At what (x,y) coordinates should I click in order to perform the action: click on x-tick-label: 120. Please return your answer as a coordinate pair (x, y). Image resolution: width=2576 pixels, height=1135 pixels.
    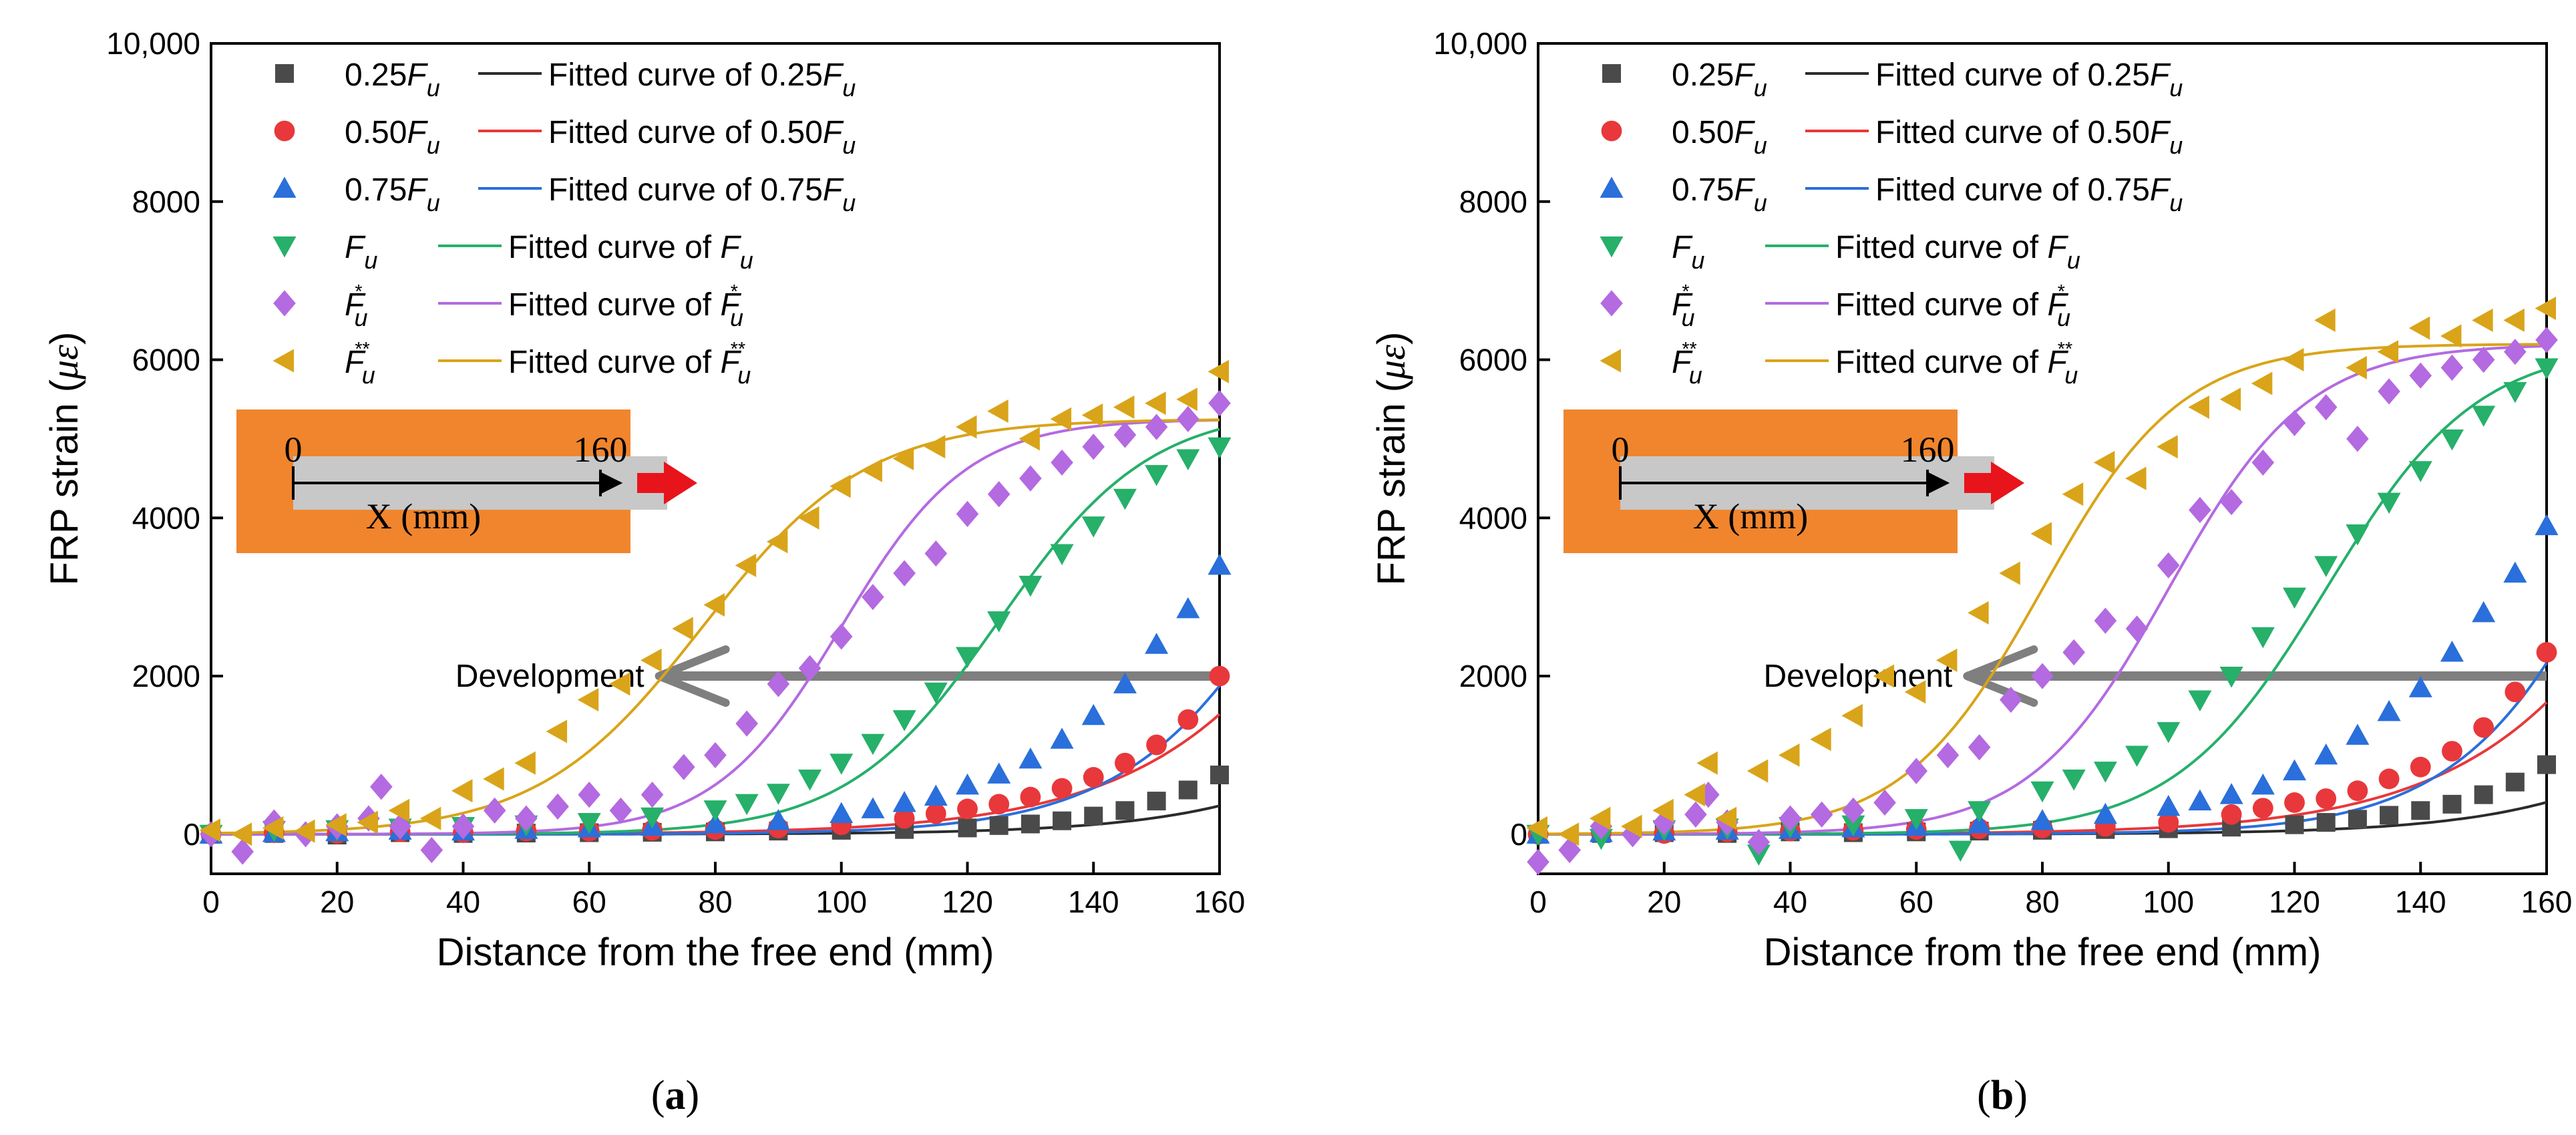
    Looking at the image, I should click on (968, 901).